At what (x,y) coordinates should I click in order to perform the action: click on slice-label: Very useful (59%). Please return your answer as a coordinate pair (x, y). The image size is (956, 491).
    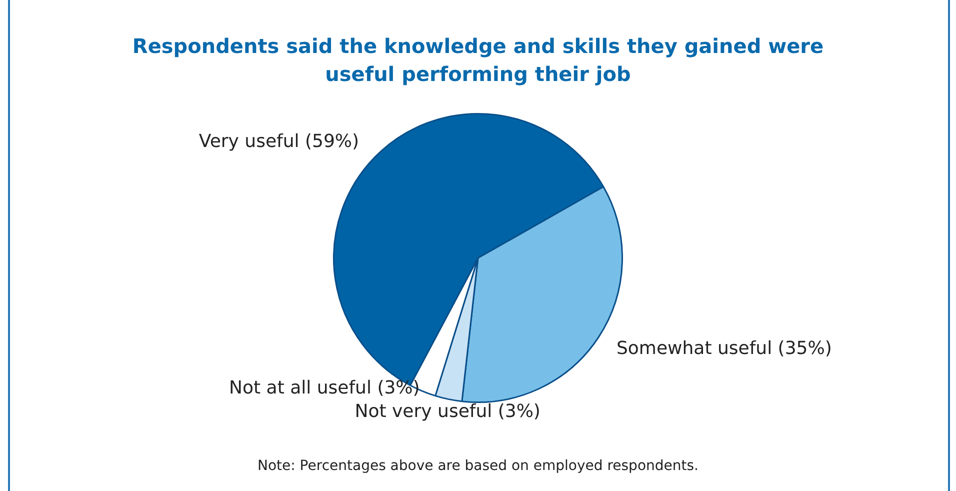
    Looking at the image, I should click on (279, 141).